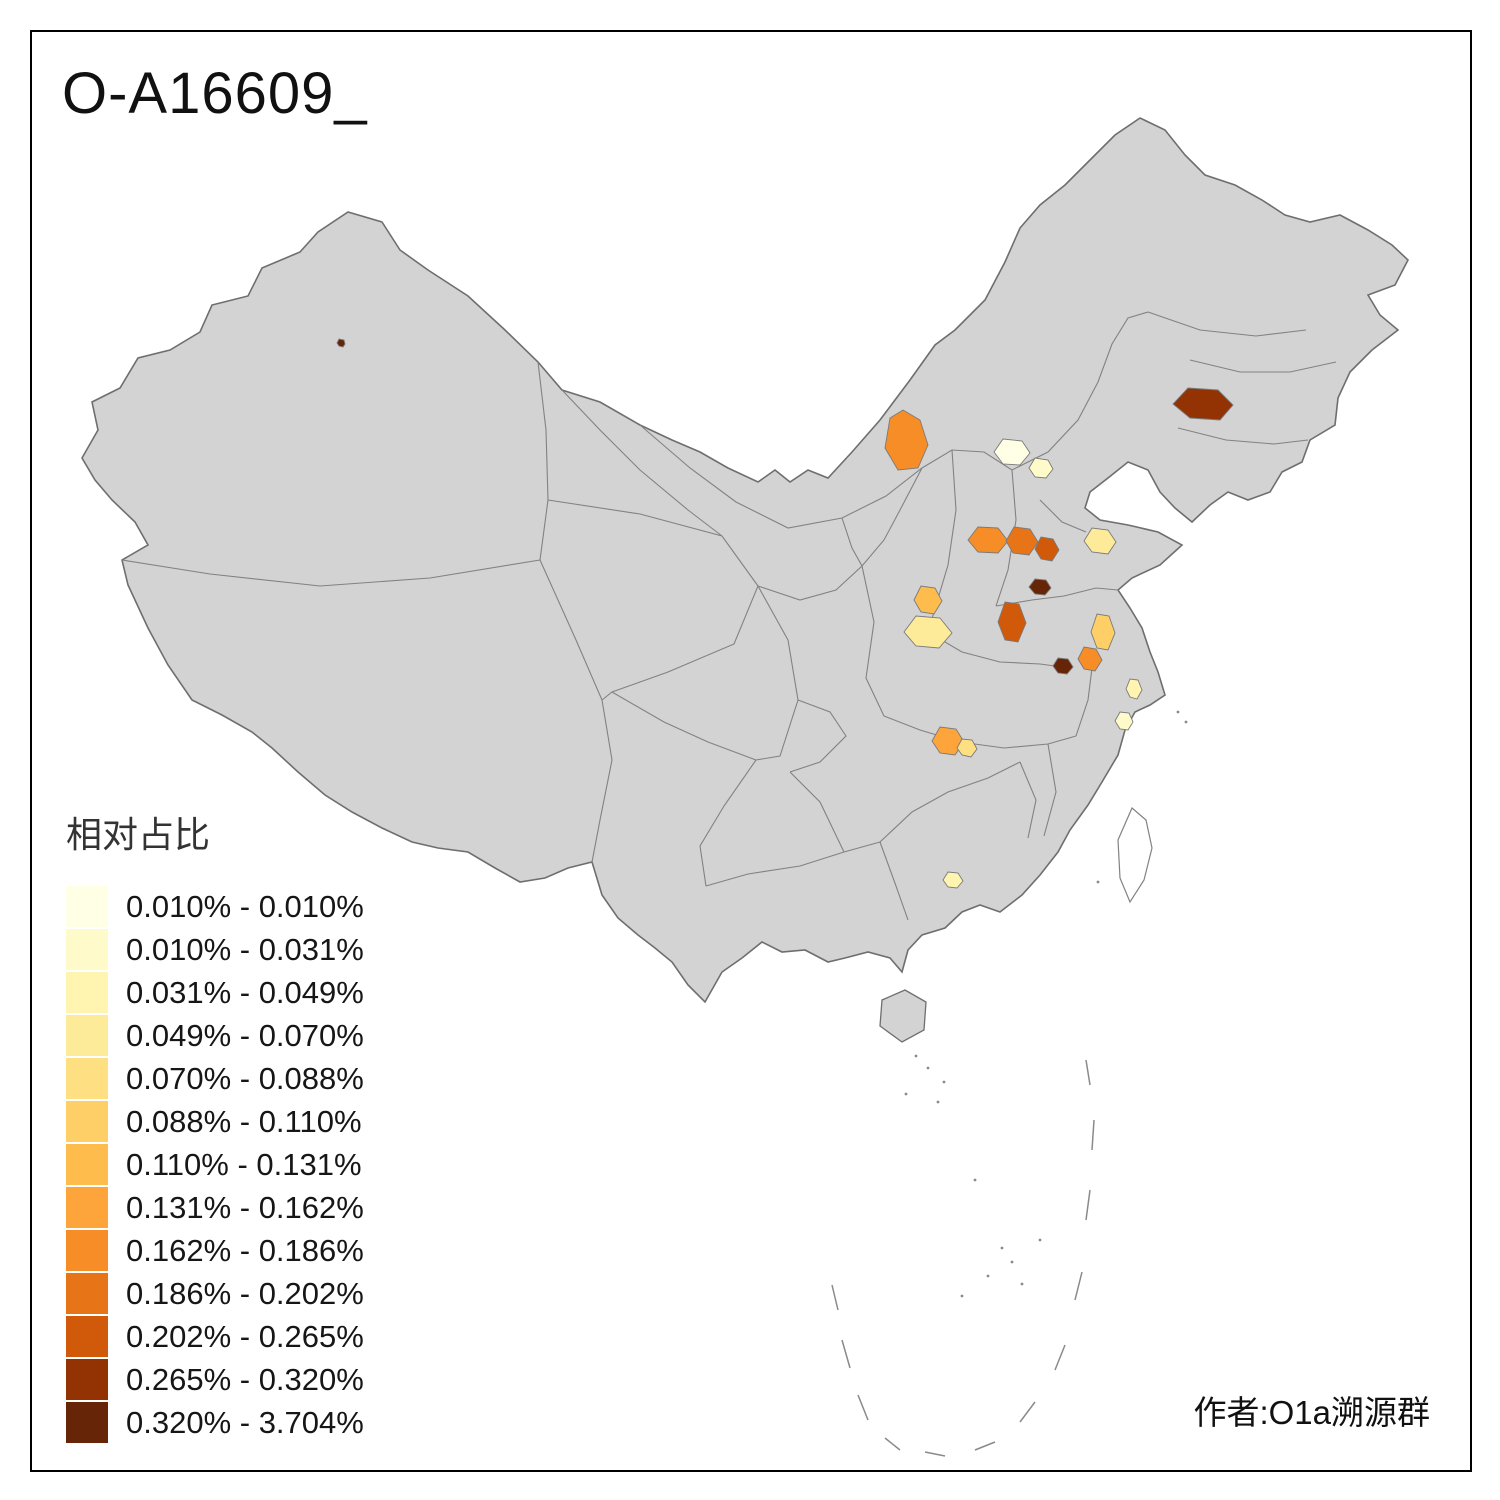 The width and height of the screenshot is (1500, 1500). Describe the element at coordinates (928, 600) in the screenshot. I see `region-shaanxi-north` at that location.